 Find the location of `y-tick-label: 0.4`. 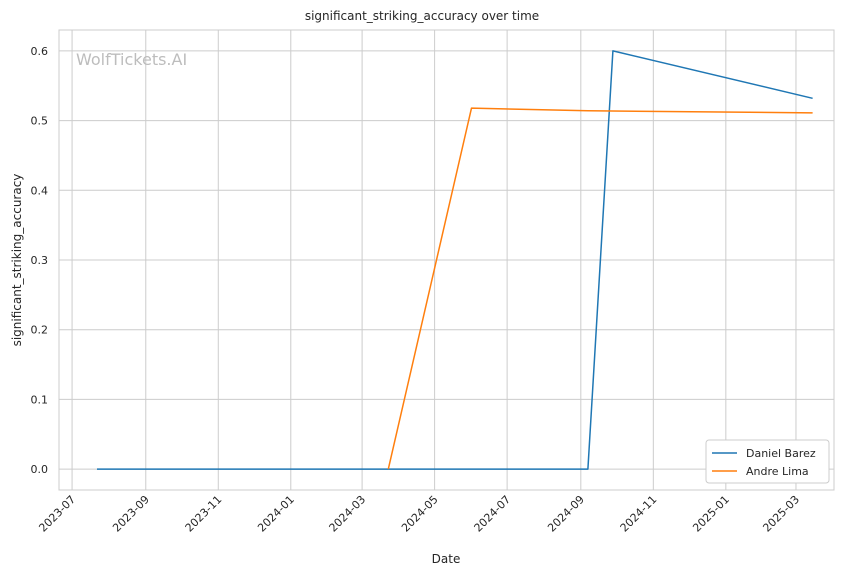

y-tick-label: 0.4 is located at coordinates (40, 190).